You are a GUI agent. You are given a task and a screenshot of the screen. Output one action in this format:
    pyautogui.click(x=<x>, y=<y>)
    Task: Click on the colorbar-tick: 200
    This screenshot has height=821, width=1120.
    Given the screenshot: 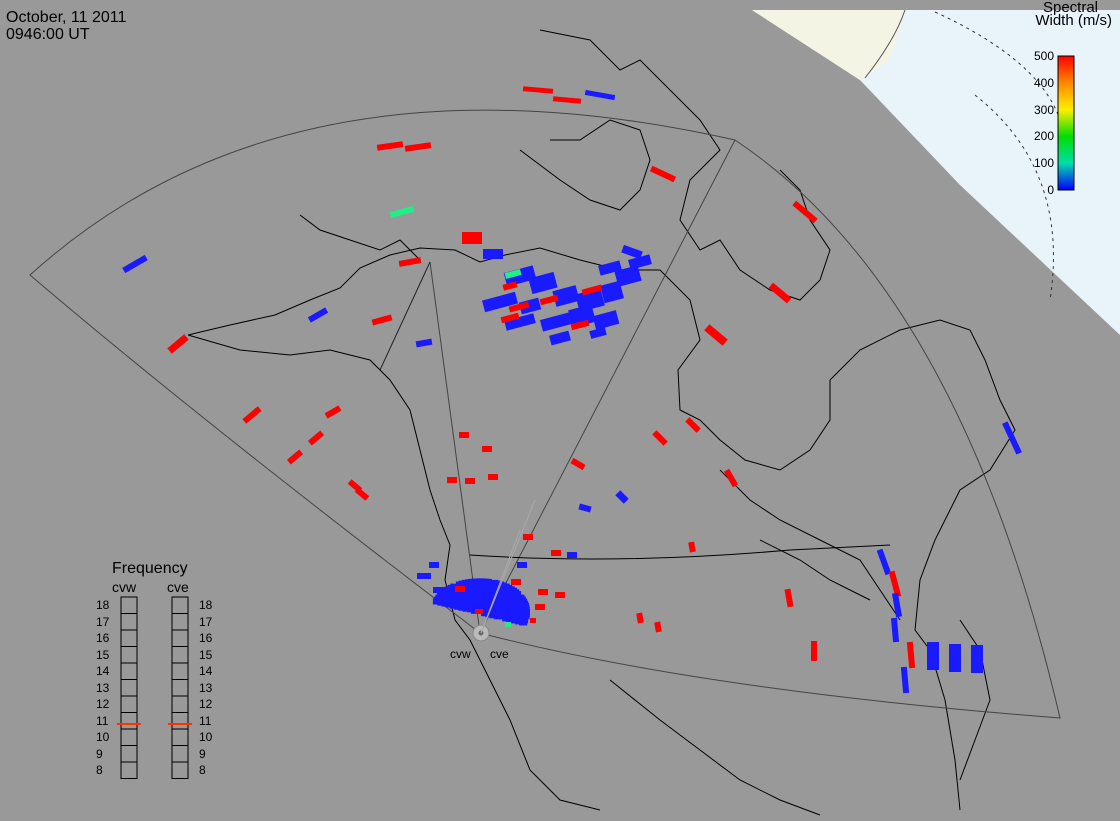 What is the action you would take?
    pyautogui.click(x=1043, y=136)
    